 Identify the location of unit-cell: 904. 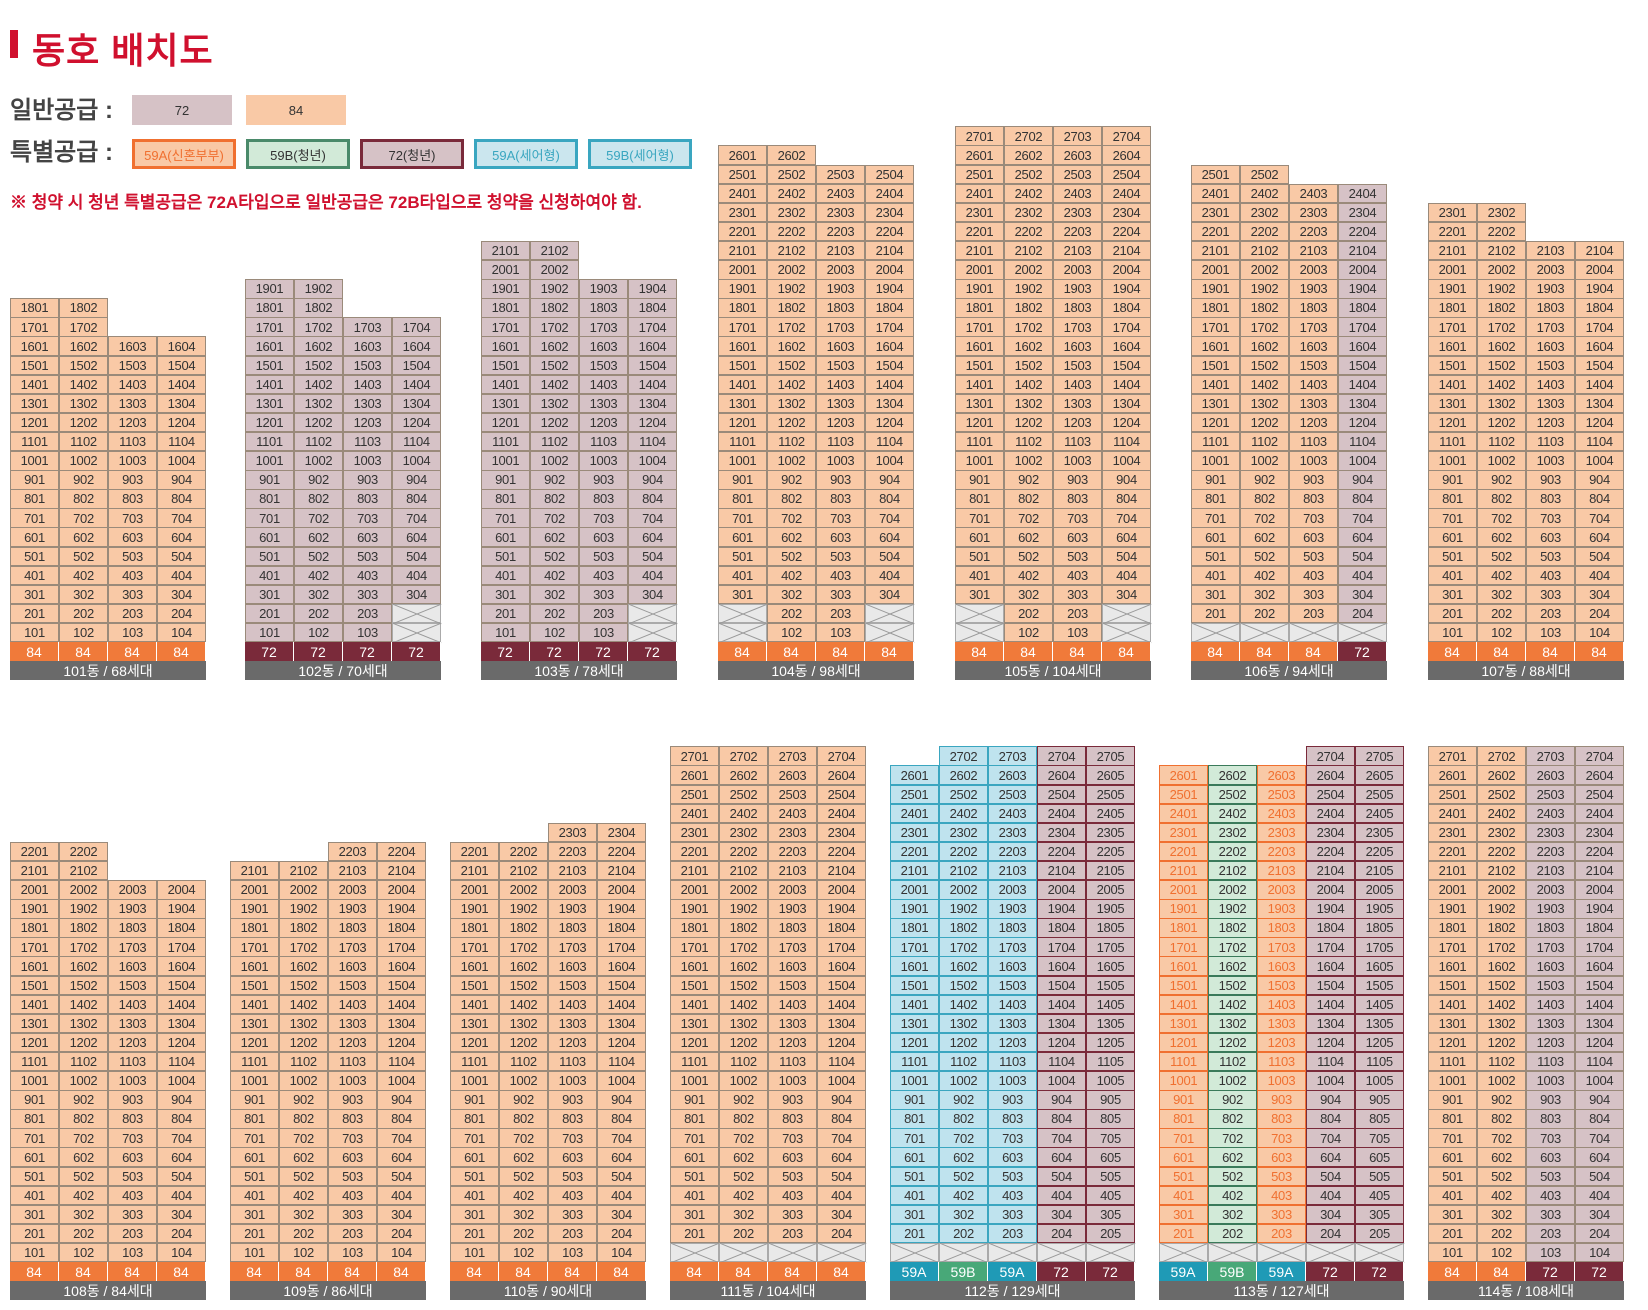
(401, 1100).